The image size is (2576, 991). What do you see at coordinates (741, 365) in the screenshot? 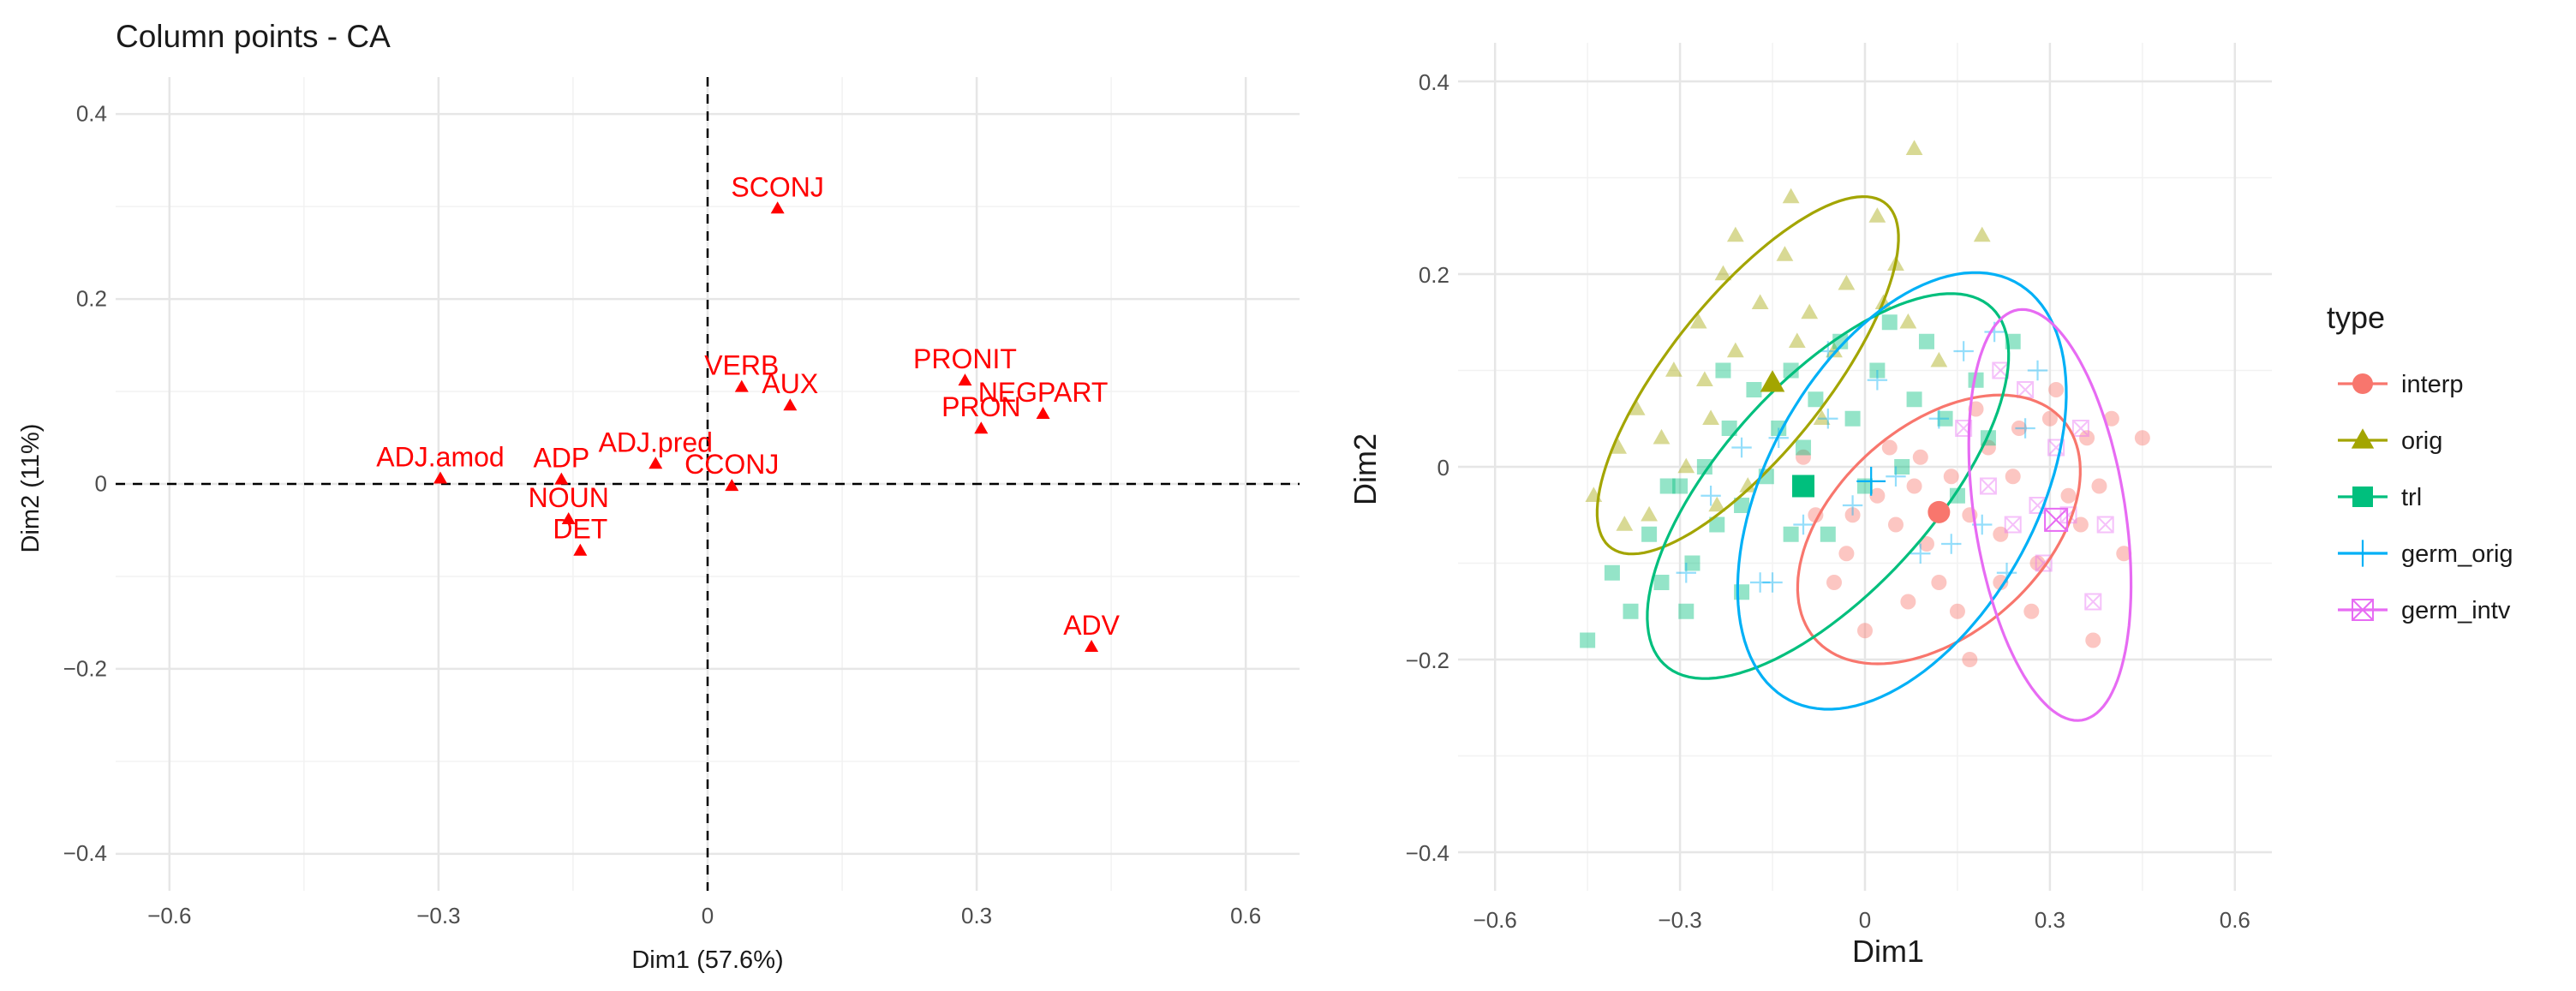
I see `point-label: VERB` at bounding box center [741, 365].